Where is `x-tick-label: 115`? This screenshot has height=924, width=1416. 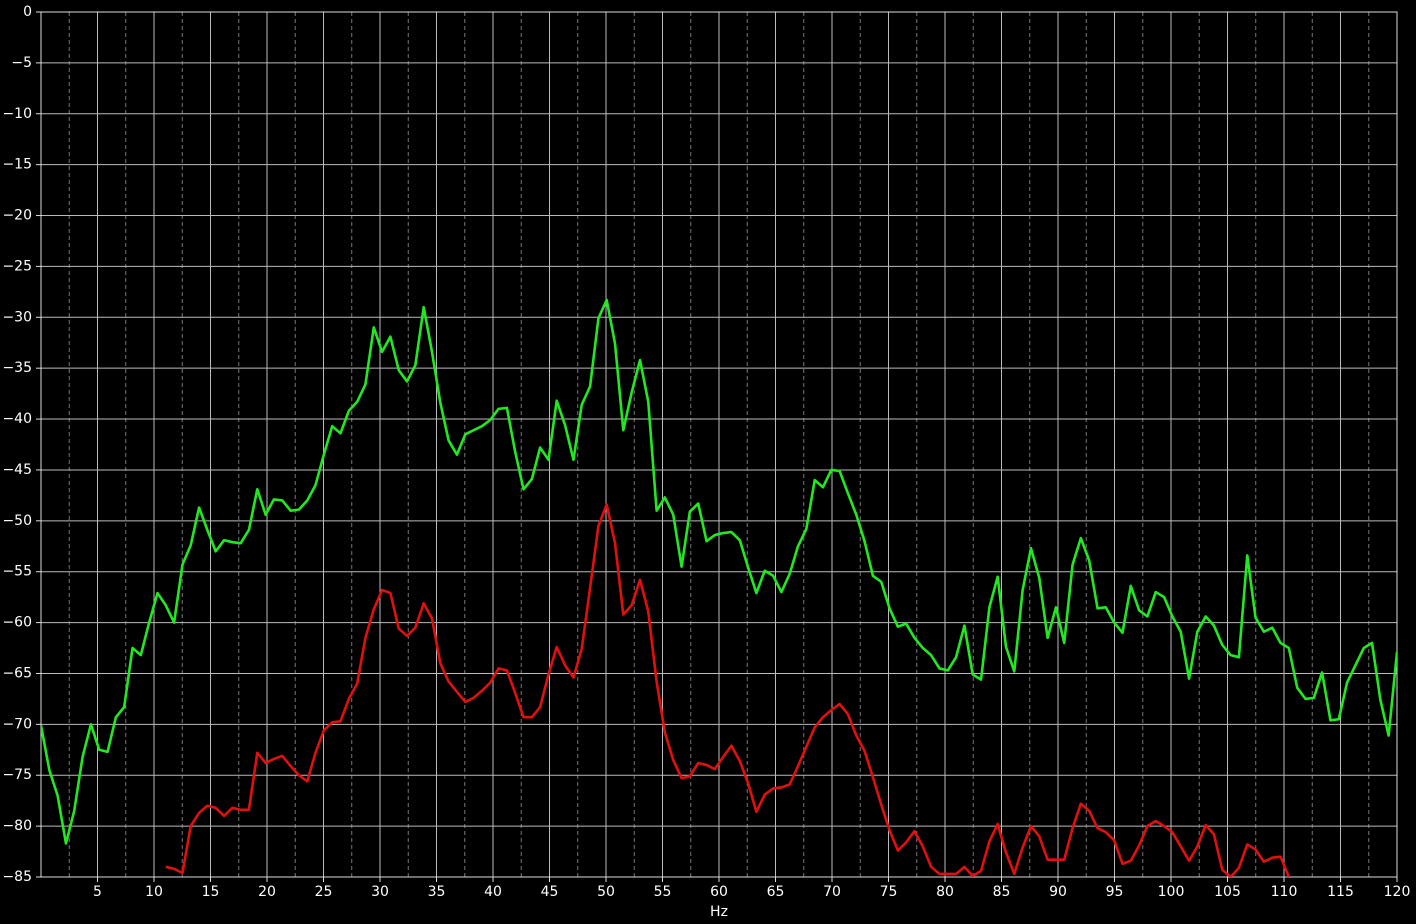 x-tick-label: 115 is located at coordinates (1340, 892).